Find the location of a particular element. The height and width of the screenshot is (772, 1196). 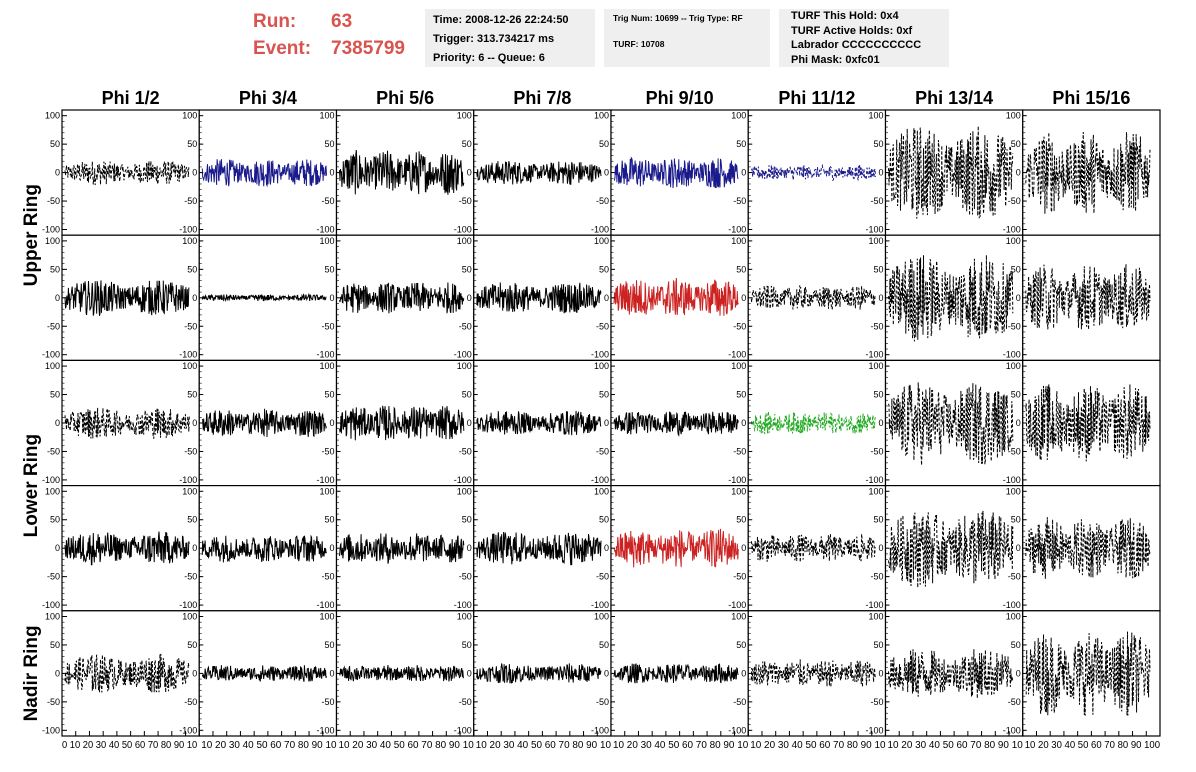

column-header: Phi 1/2 is located at coordinates (131, 98).